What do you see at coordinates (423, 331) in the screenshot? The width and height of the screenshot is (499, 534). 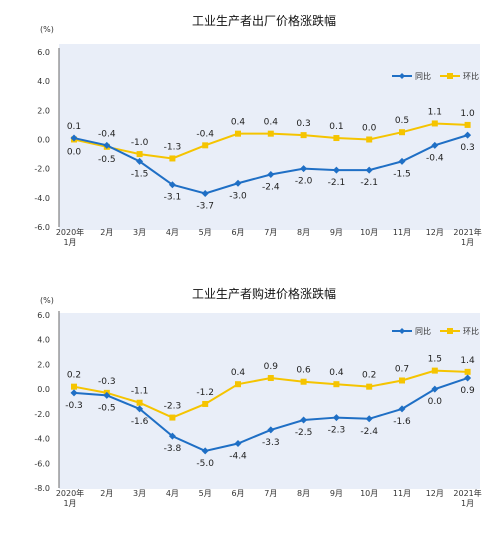 I see `legend-label-yoy: 同比` at bounding box center [423, 331].